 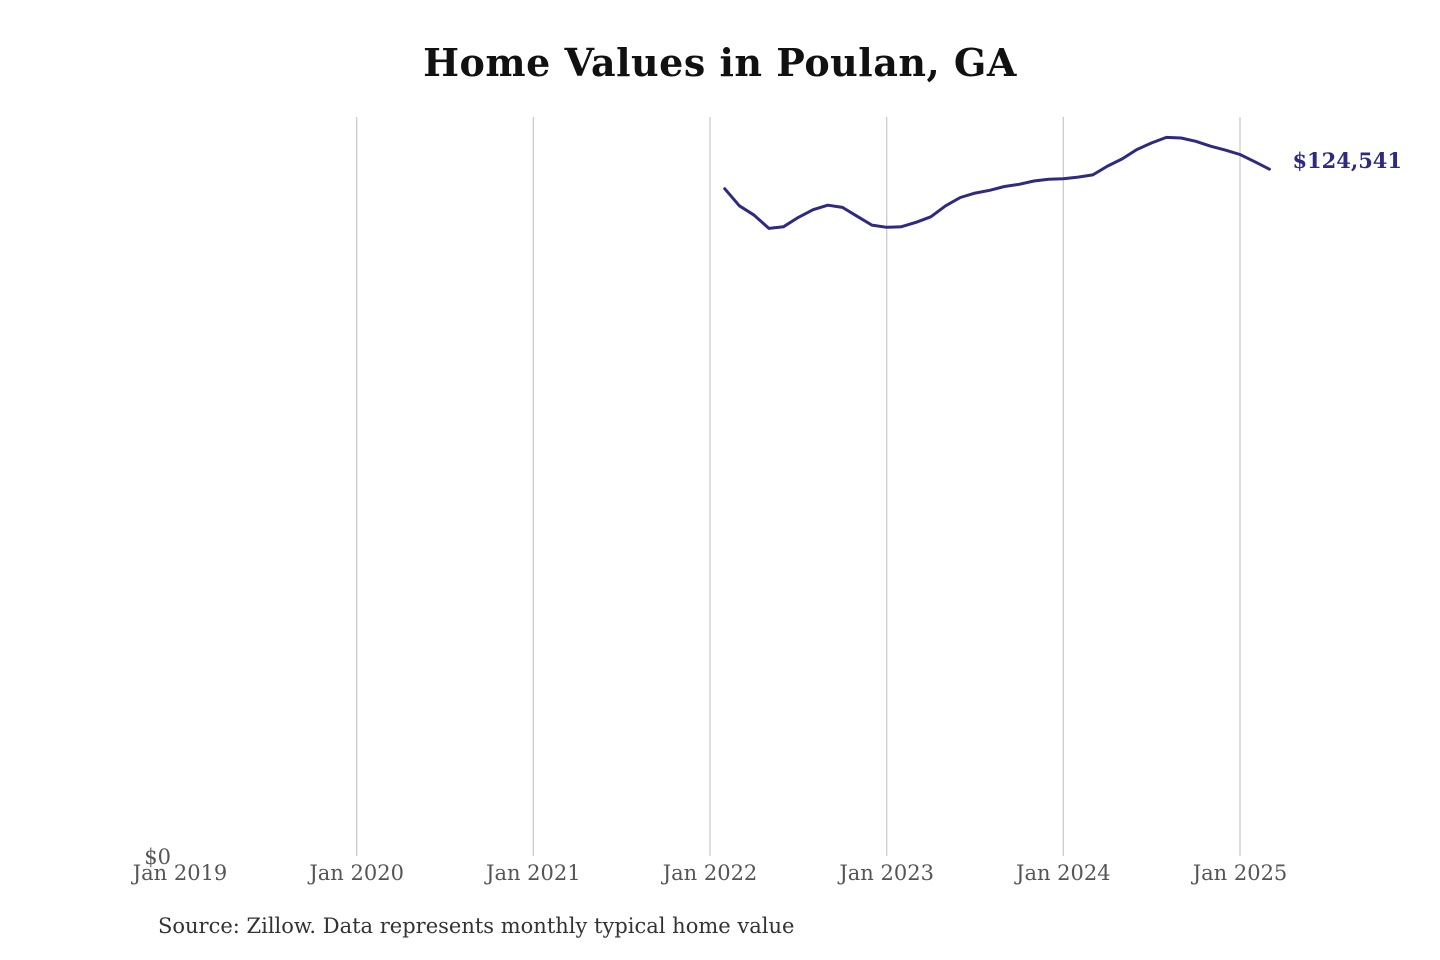 What do you see at coordinates (179, 873) in the screenshot?
I see `x-tick-label-2019: Jan 2019` at bounding box center [179, 873].